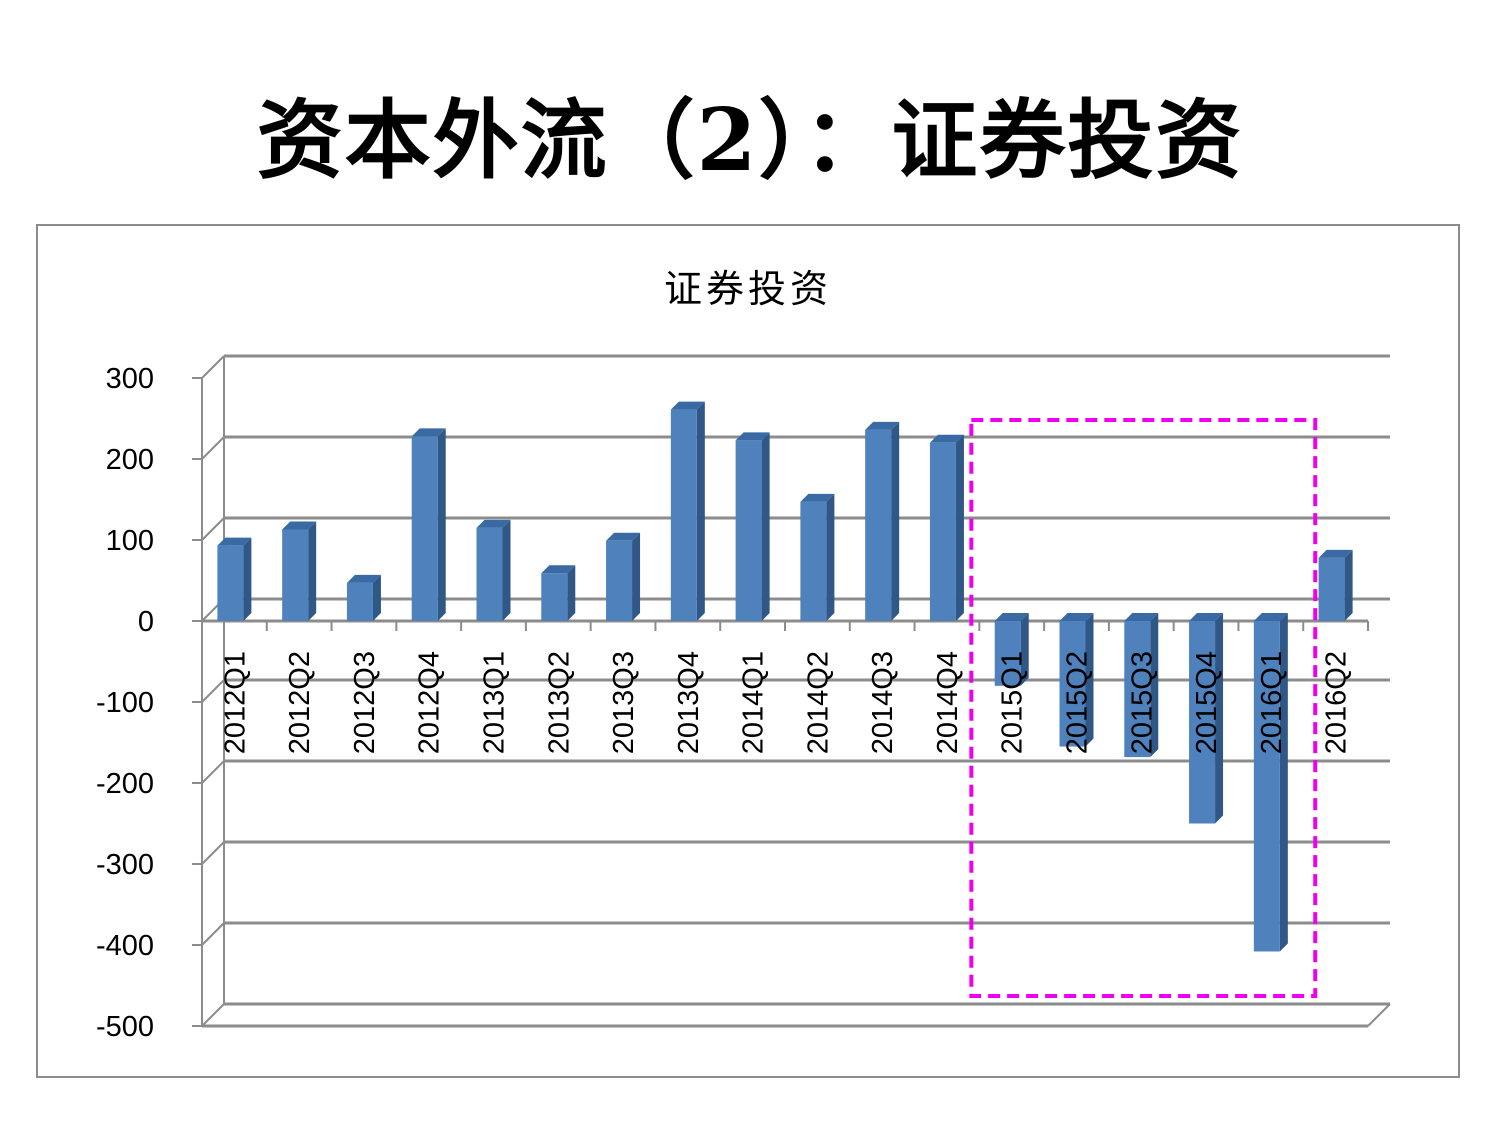 The height and width of the screenshot is (1125, 1500). Describe the element at coordinates (125, 784) in the screenshot. I see `y-tick-label: -200` at that location.